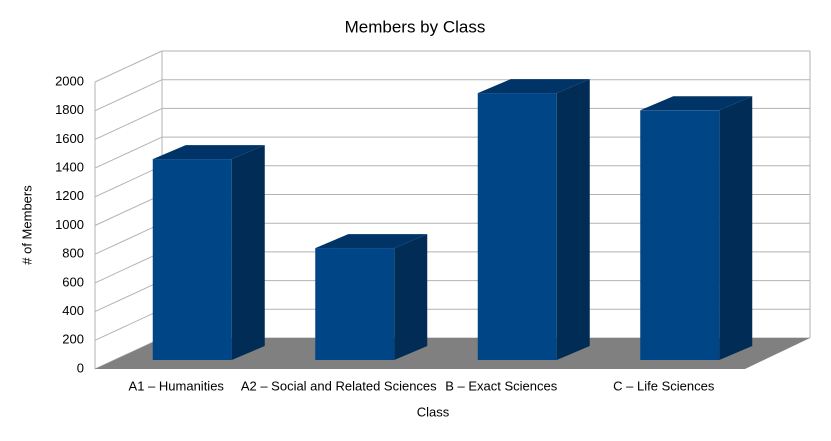 The height and width of the screenshot is (441, 831). Describe the element at coordinates (80, 367) in the screenshot. I see `y-tick-label: 0` at that location.